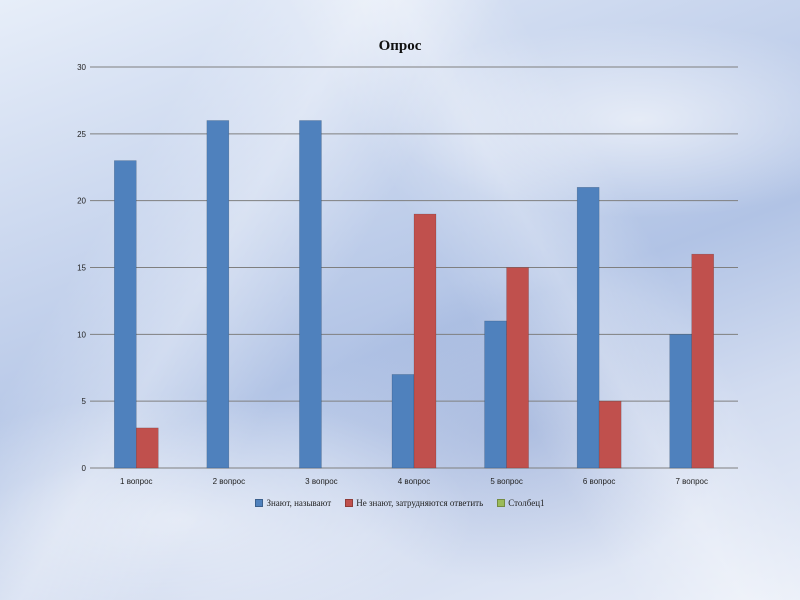  I want to click on y-axis-ticks: 0 5 10 15 20 25 30, so click(81, 268).